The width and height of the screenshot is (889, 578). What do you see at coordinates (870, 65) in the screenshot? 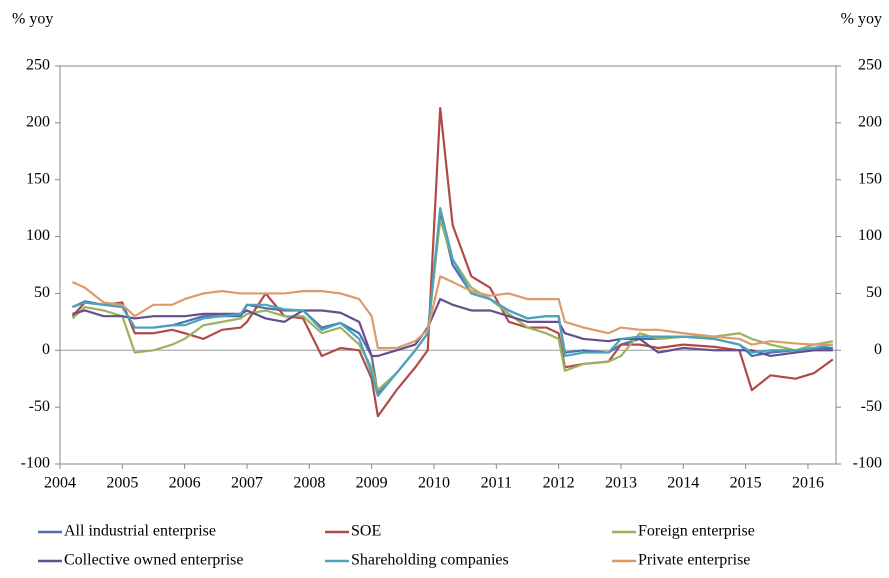
I see `y2-tick-label: 250` at bounding box center [870, 65].